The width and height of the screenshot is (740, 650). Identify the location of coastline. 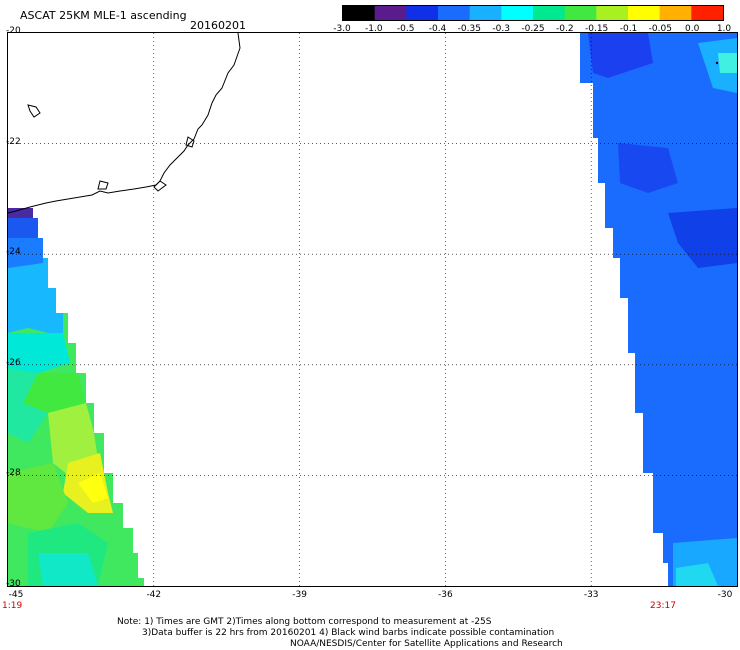
(124, 123).